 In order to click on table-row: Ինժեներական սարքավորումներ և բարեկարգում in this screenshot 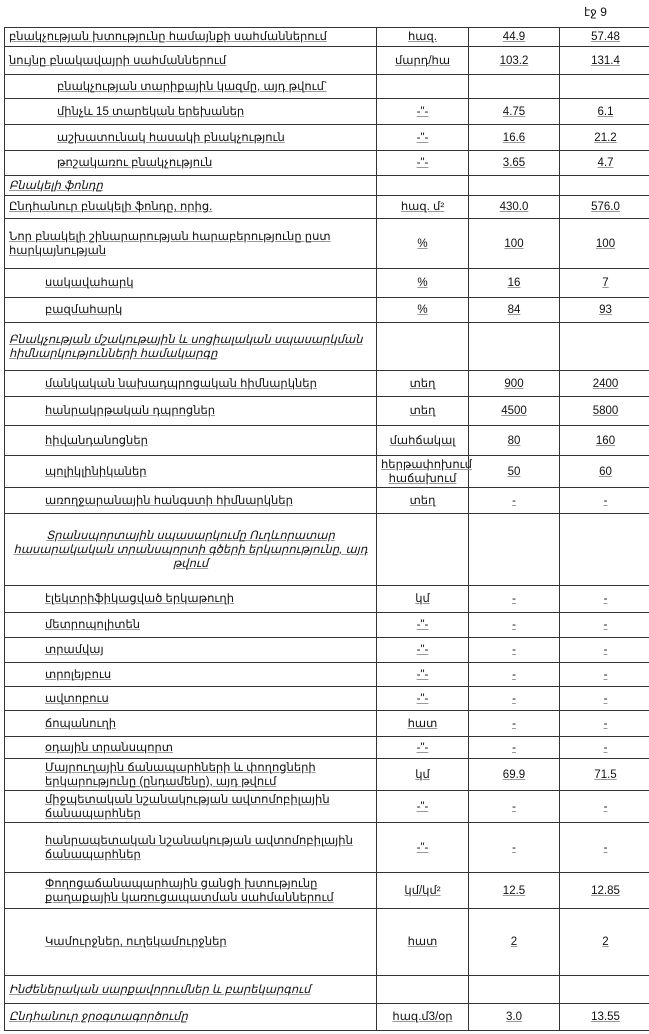, I will do `click(326, 989)`.